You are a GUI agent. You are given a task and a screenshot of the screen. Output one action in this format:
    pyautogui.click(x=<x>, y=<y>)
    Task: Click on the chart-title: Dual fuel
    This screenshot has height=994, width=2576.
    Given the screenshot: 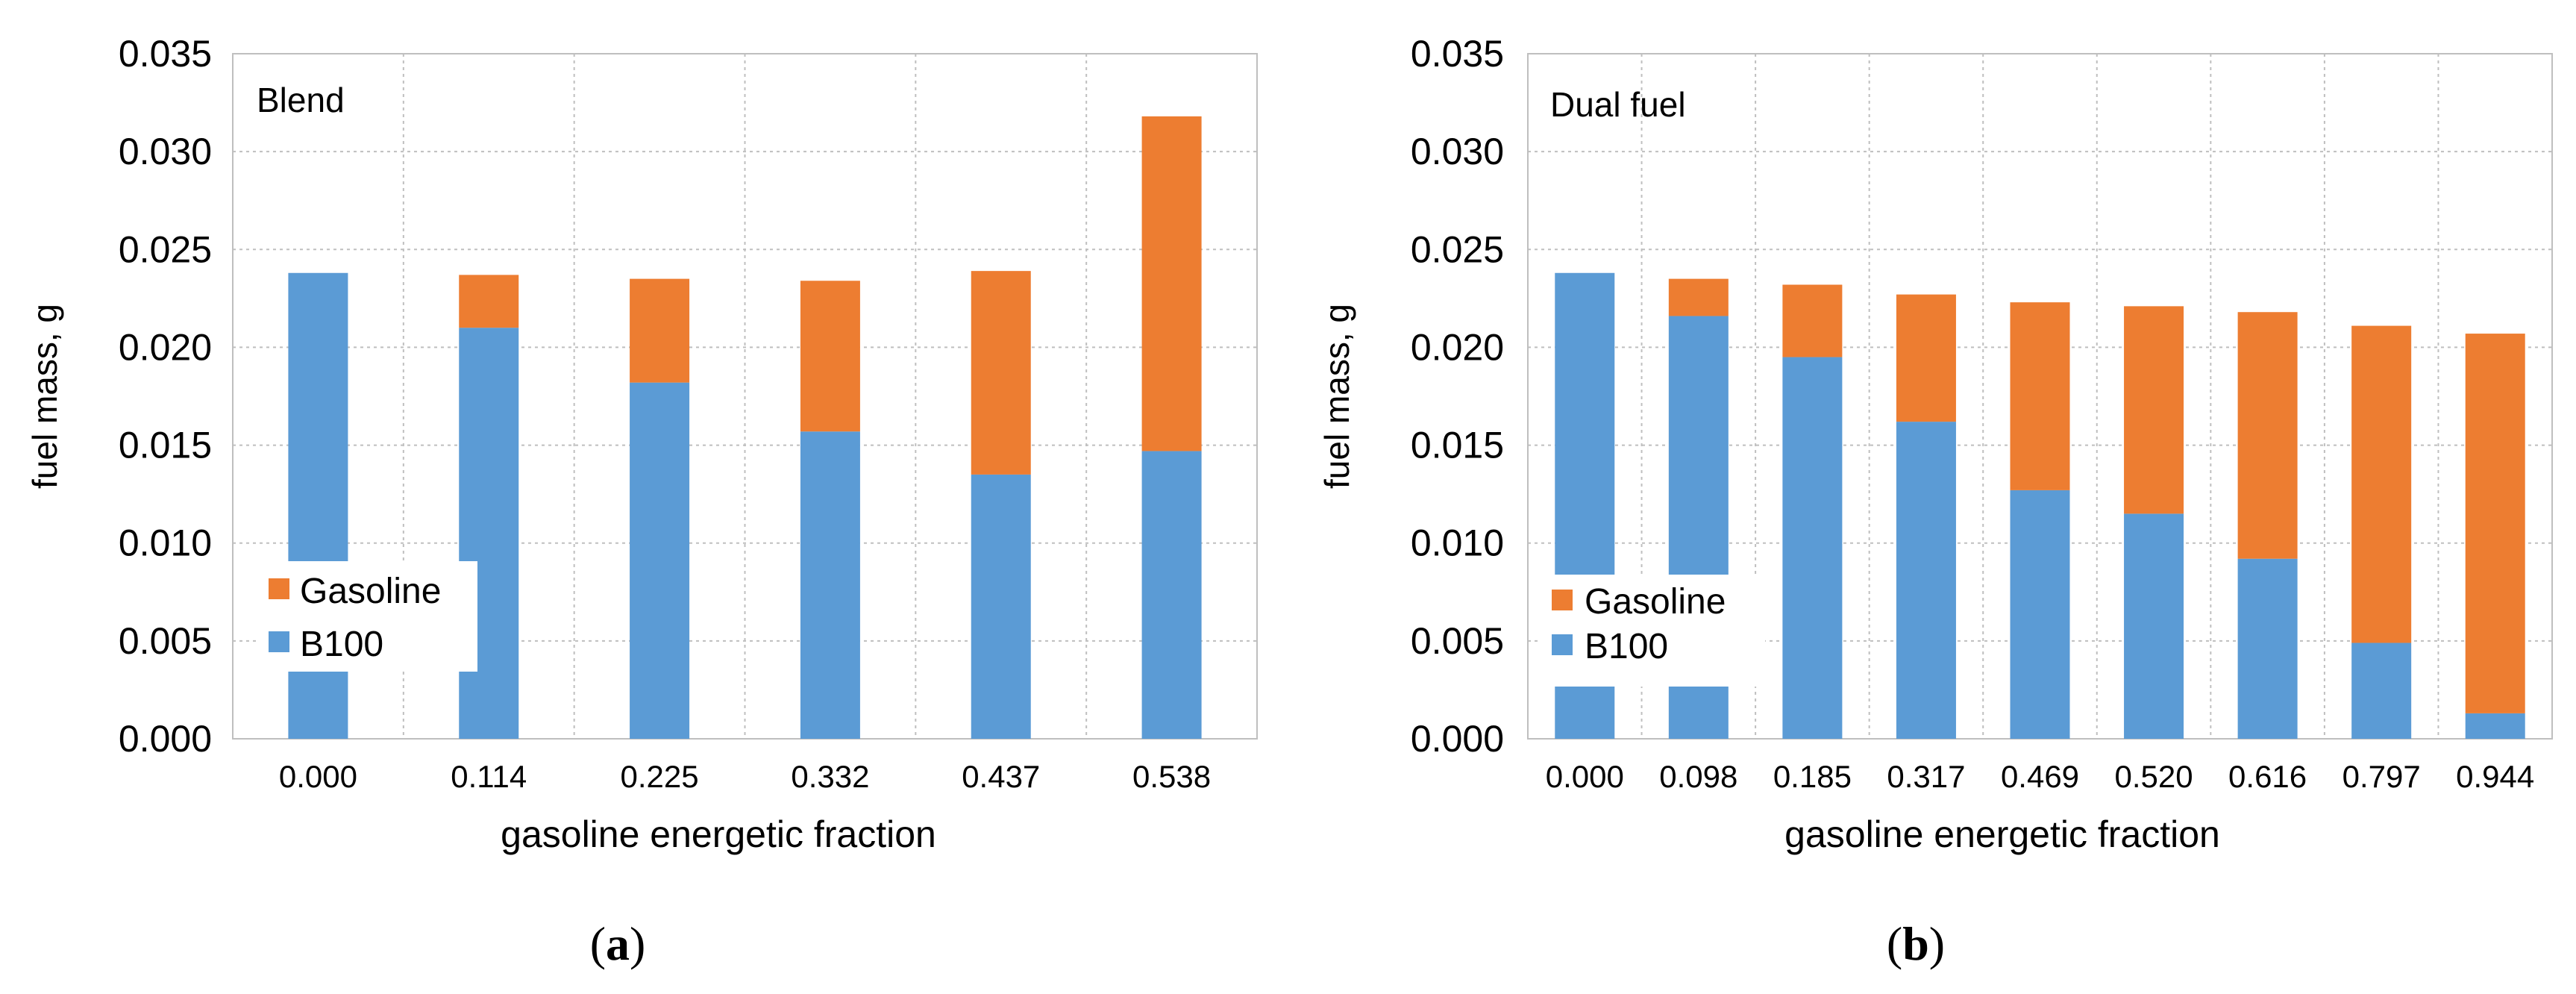 What is the action you would take?
    pyautogui.click(x=1618, y=104)
    